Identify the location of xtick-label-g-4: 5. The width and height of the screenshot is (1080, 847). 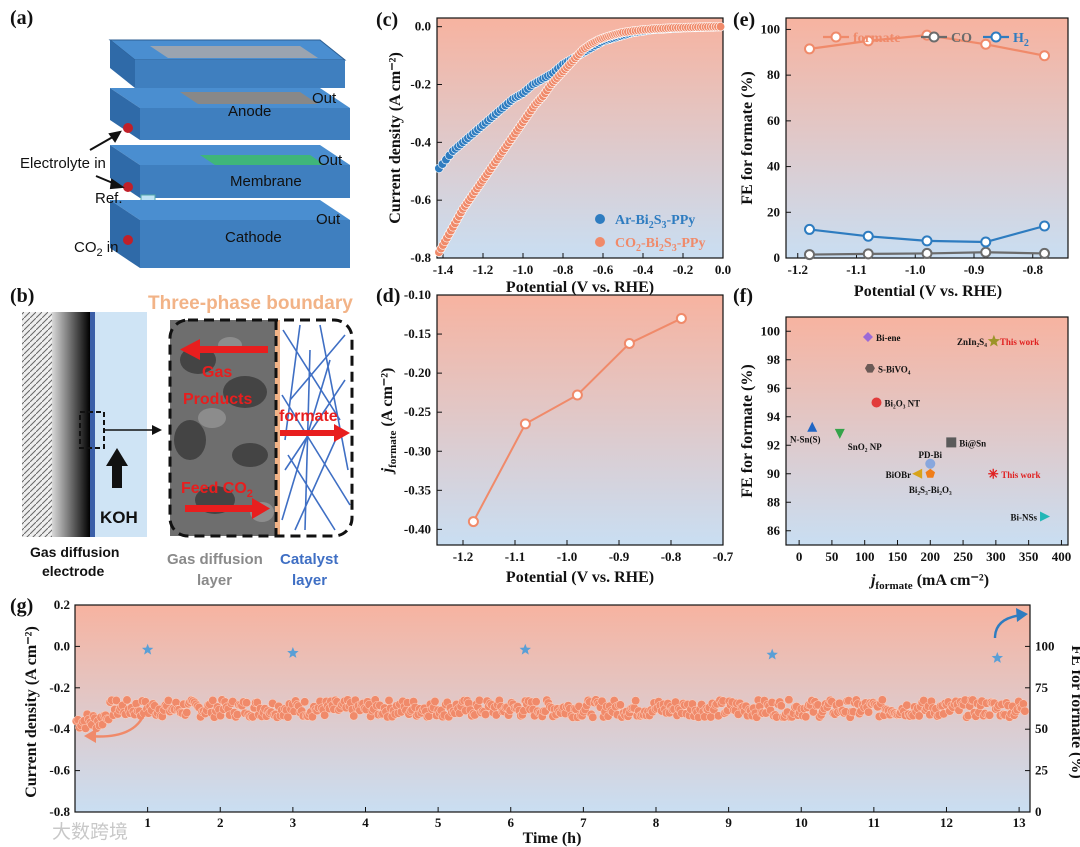
(438, 822).